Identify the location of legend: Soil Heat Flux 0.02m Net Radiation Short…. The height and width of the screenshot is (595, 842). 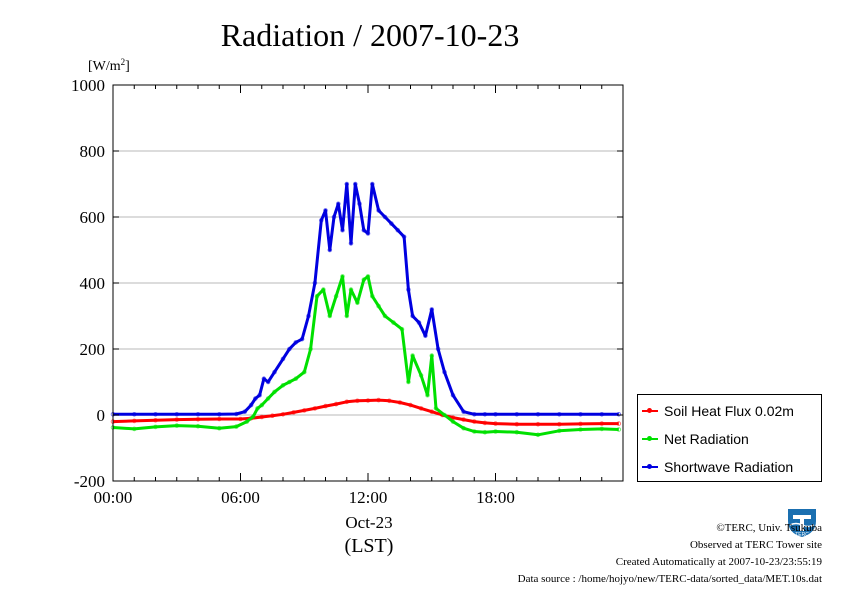
(729, 438).